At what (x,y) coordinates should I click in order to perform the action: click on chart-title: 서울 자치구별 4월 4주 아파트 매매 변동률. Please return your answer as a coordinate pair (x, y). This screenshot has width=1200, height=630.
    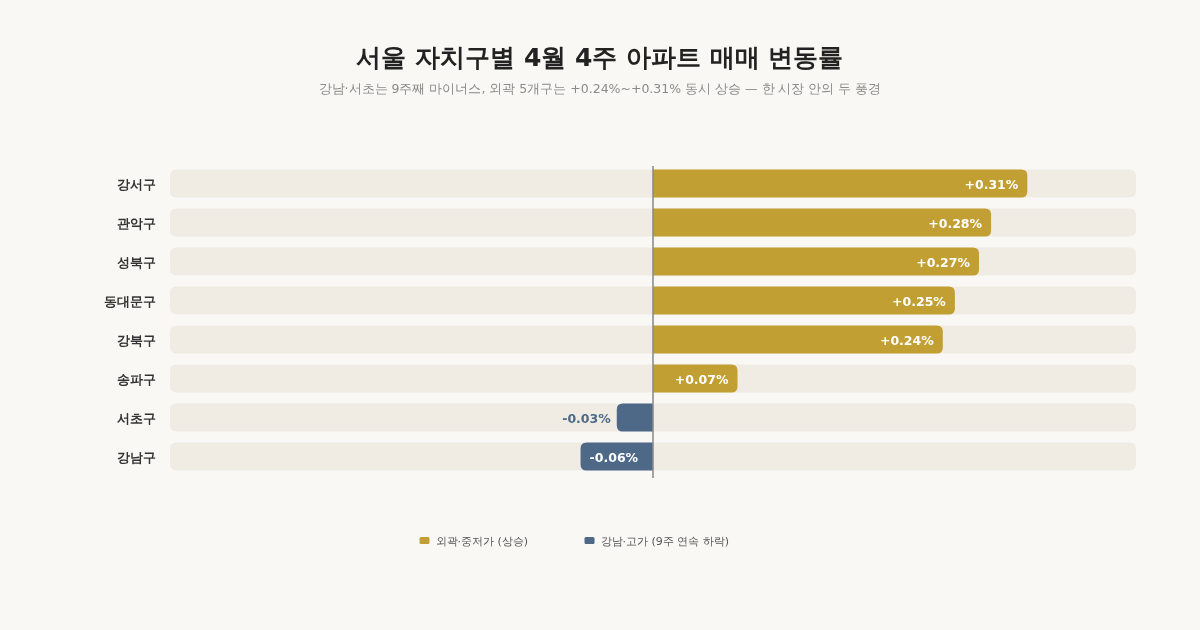
    Looking at the image, I should click on (600, 57).